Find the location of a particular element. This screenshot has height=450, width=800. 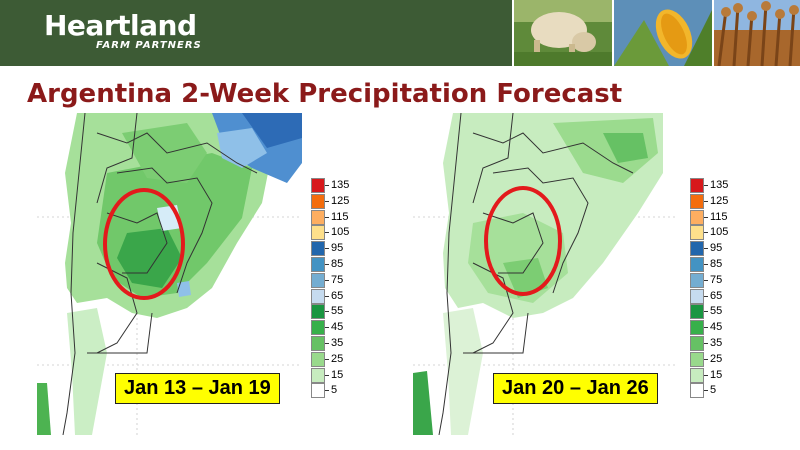

cow-photo is located at coordinates (562, 33).